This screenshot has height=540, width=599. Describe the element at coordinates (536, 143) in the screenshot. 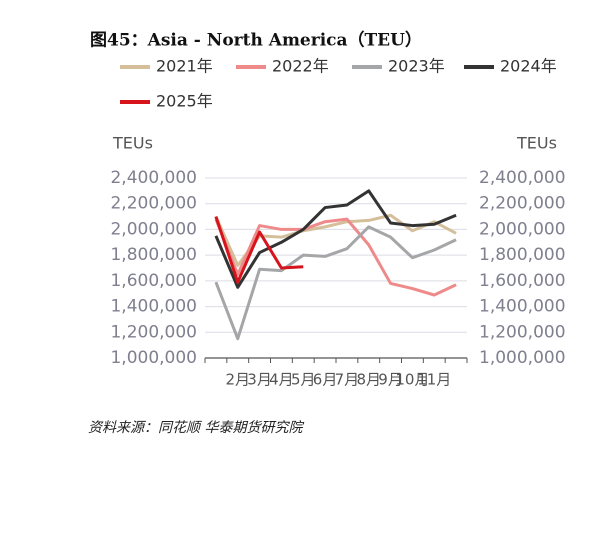

I see `y2-axis-title: TEUs` at that location.